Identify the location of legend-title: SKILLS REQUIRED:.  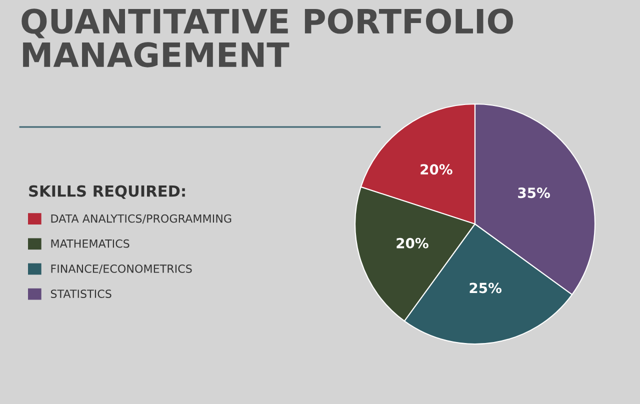
(107, 192).